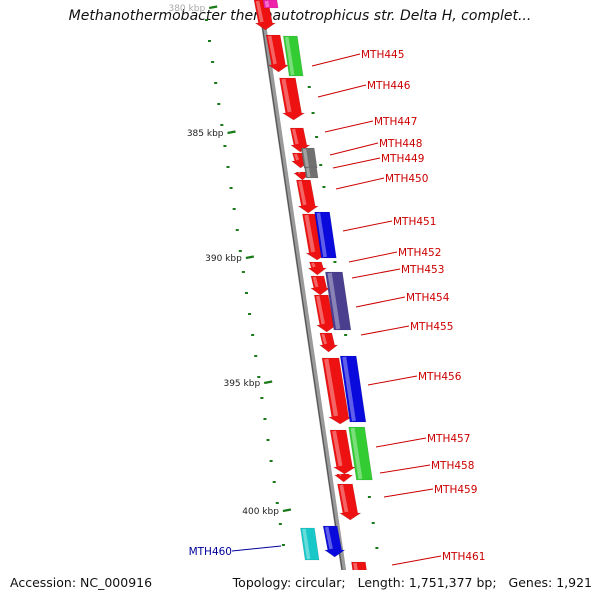 The image size is (600, 600). Describe the element at coordinates (400, 144) in the screenshot. I see `gene-label: MTH448` at that location.